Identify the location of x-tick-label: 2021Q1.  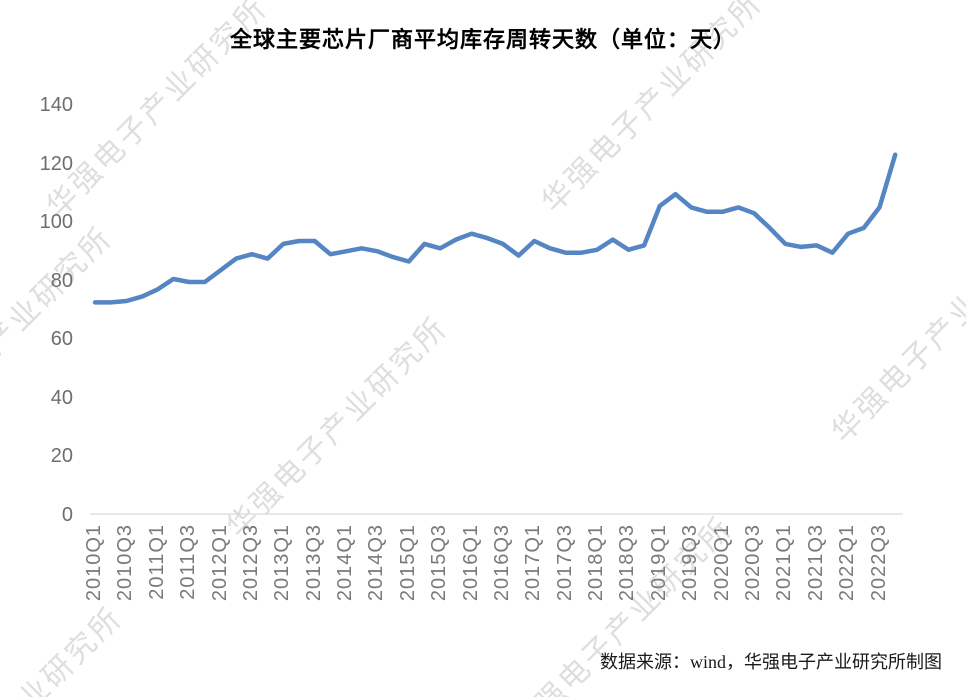
(784, 563).